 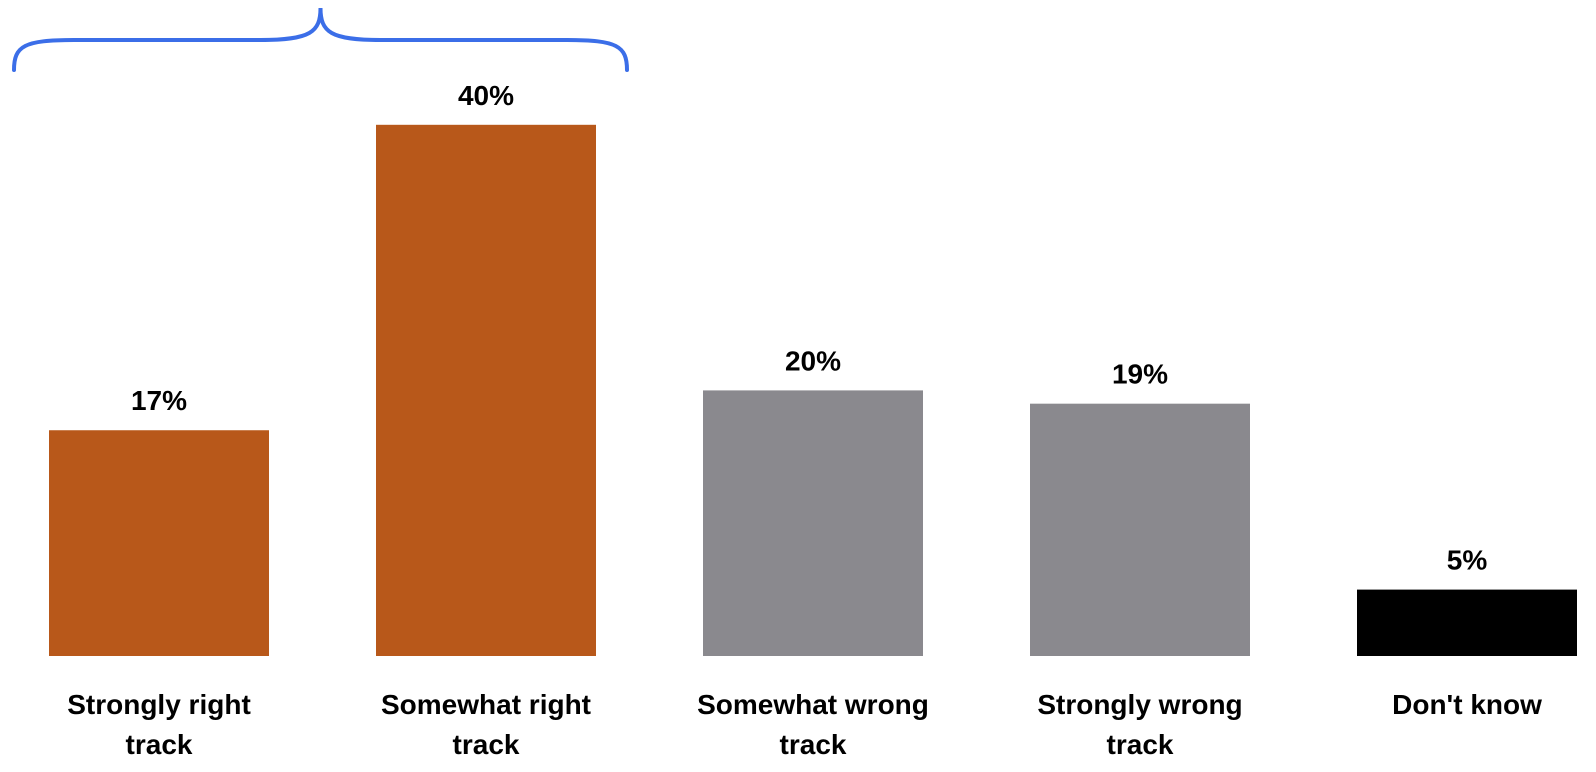 What do you see at coordinates (1140, 530) in the screenshot?
I see `bar-strongly-wrong-track` at bounding box center [1140, 530].